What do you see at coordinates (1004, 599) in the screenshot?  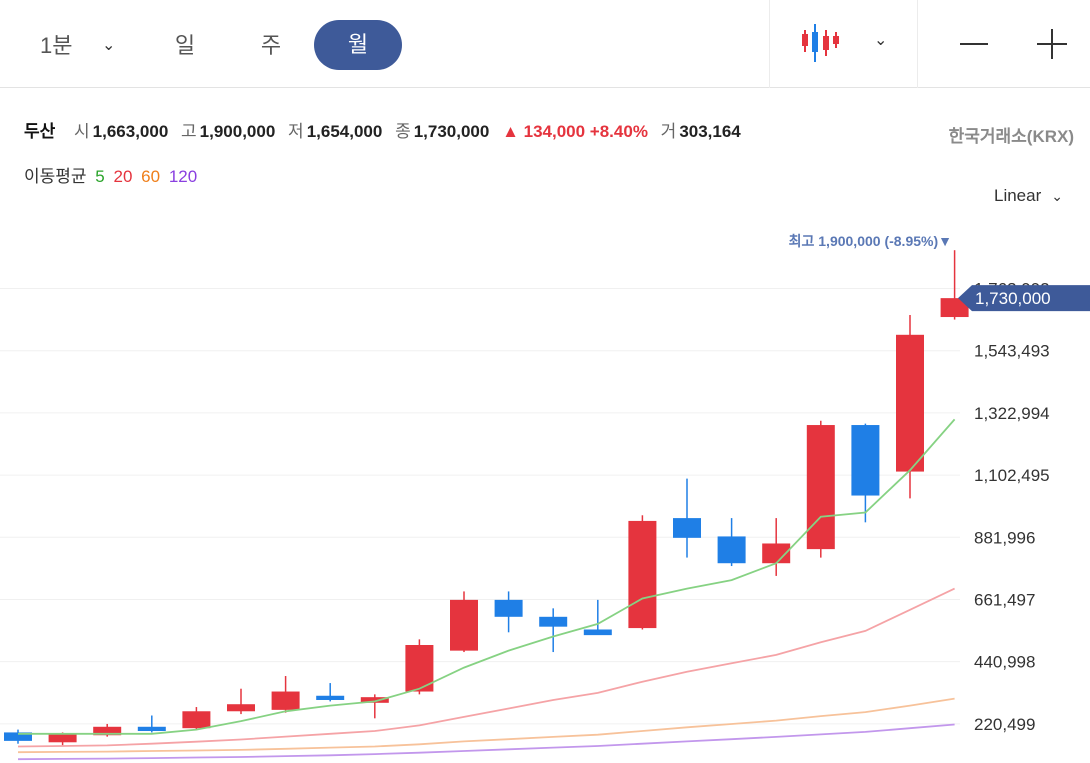 I see `y-tick-label: 661,497` at bounding box center [1004, 599].